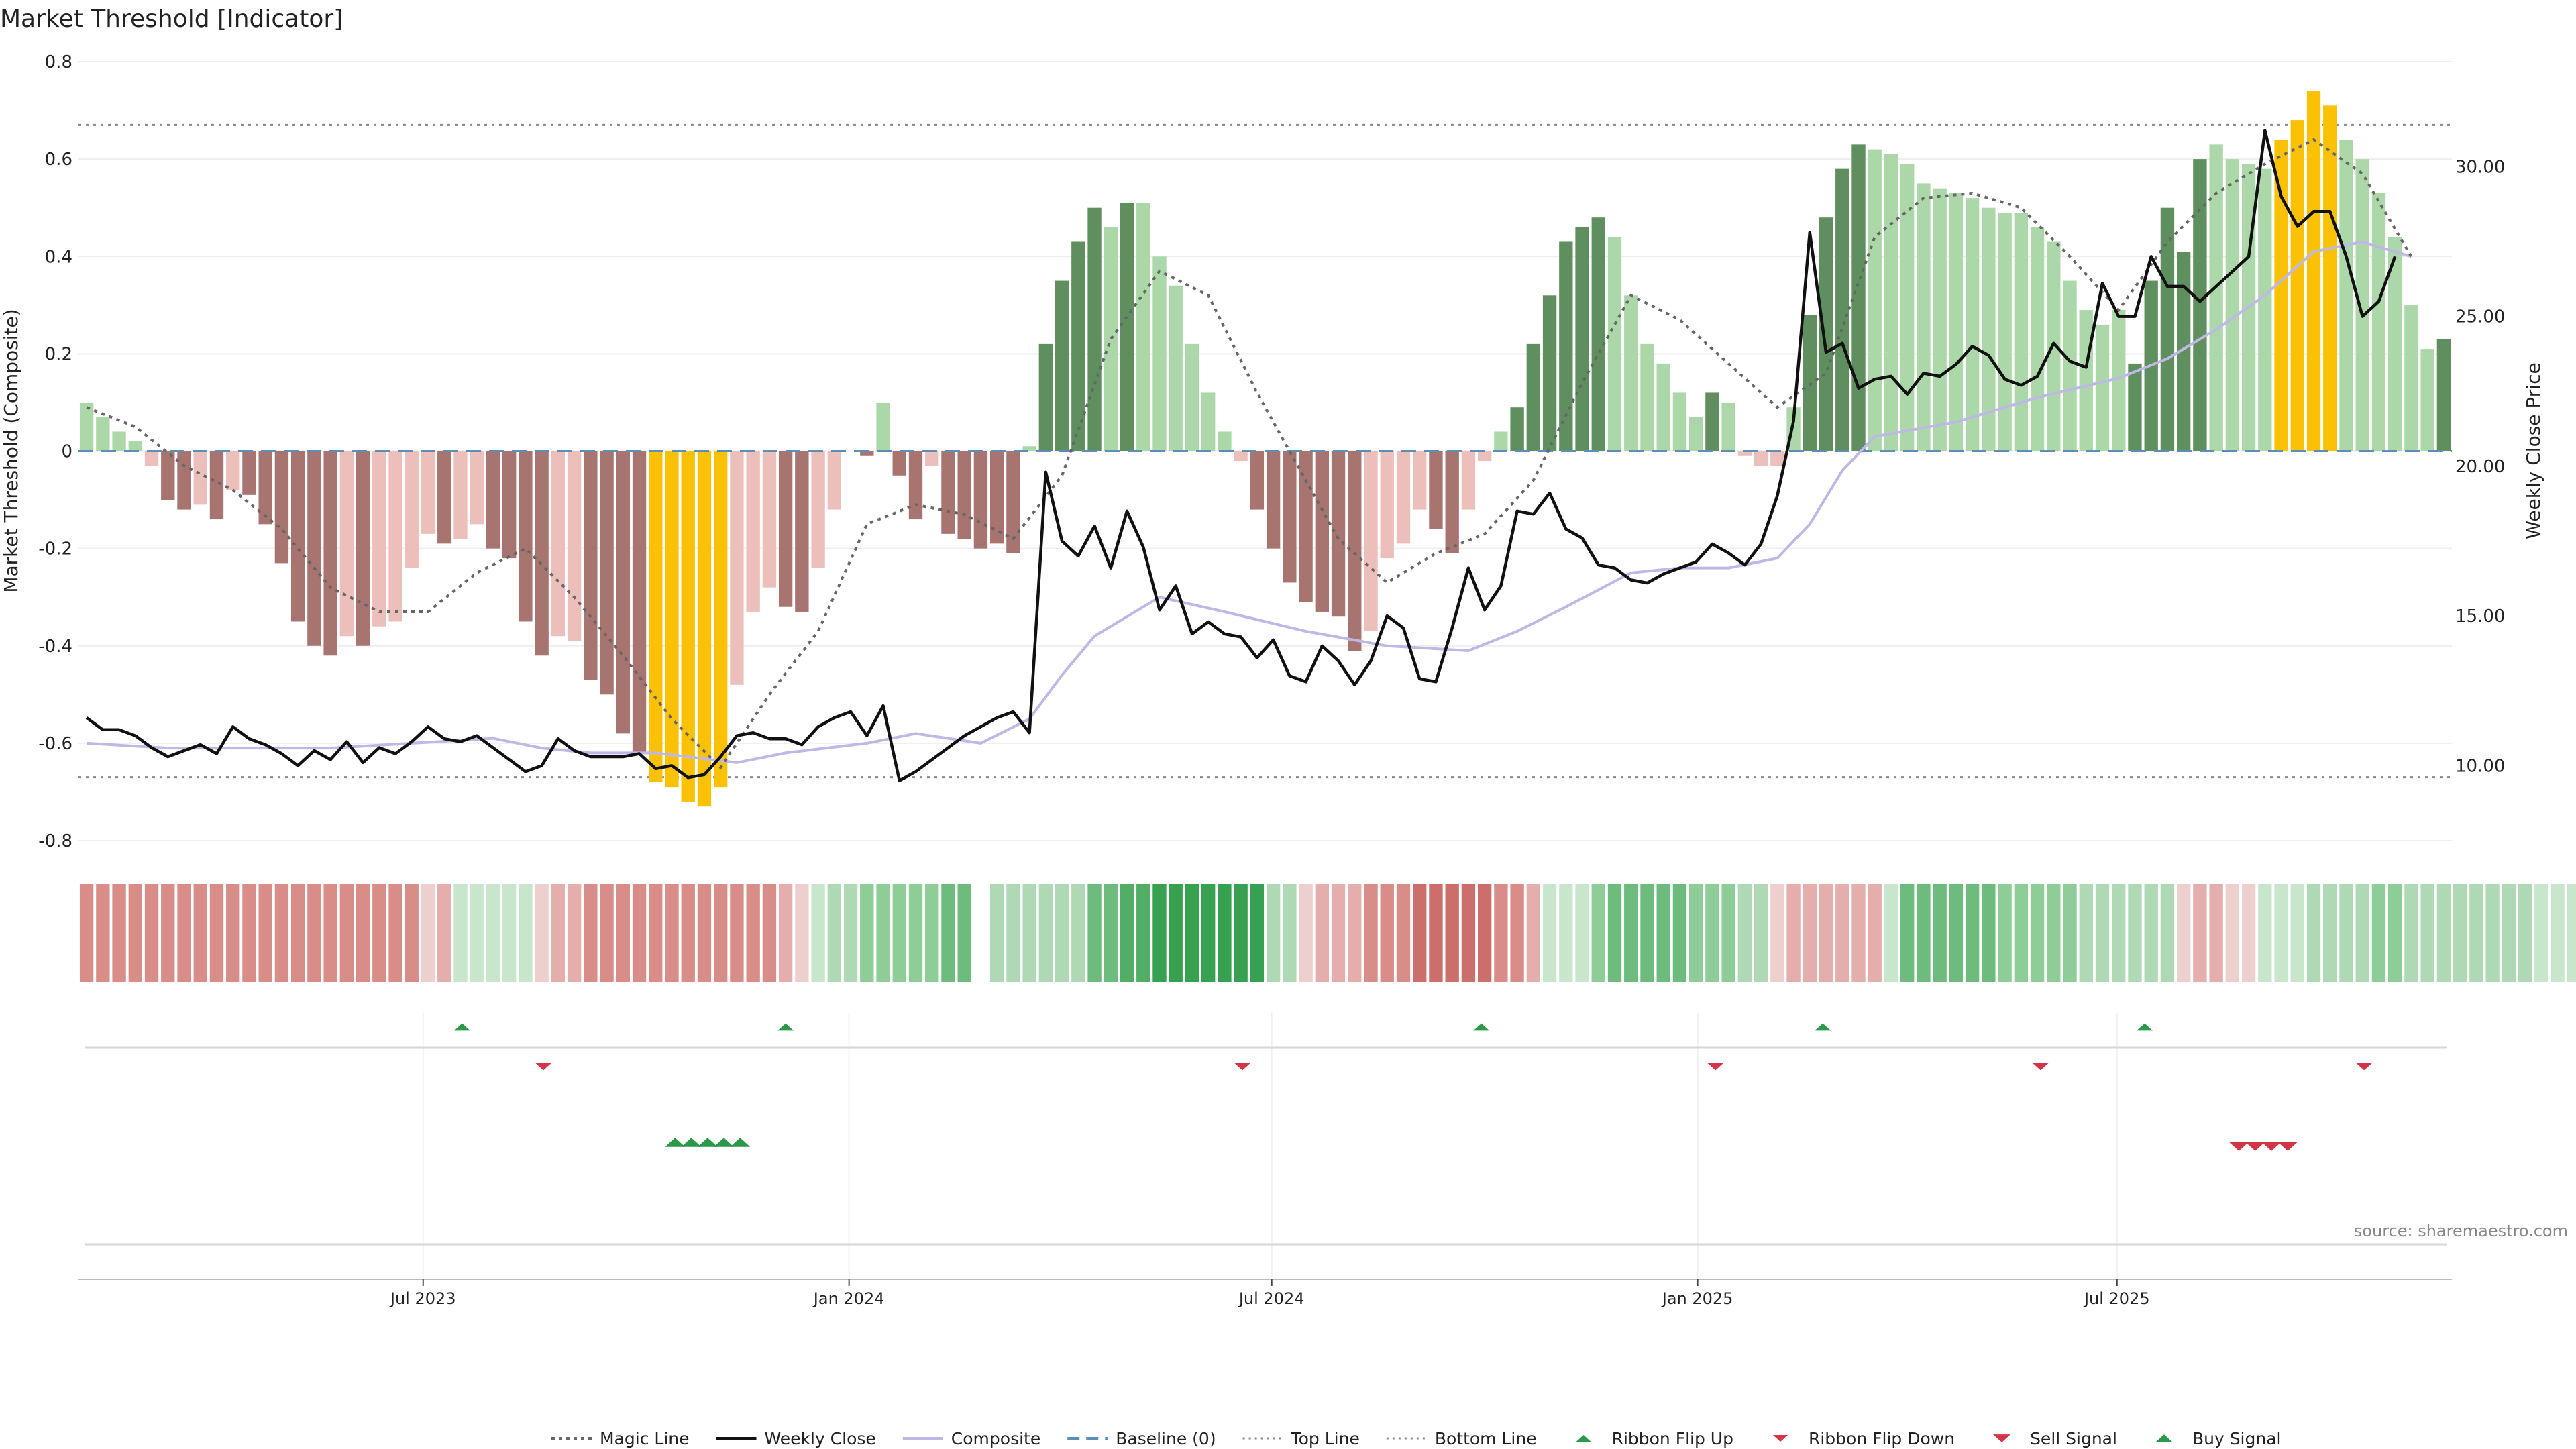  Describe the element at coordinates (11, 450) in the screenshot. I see `y-axis-label: Market Threshold (Composite)` at that location.